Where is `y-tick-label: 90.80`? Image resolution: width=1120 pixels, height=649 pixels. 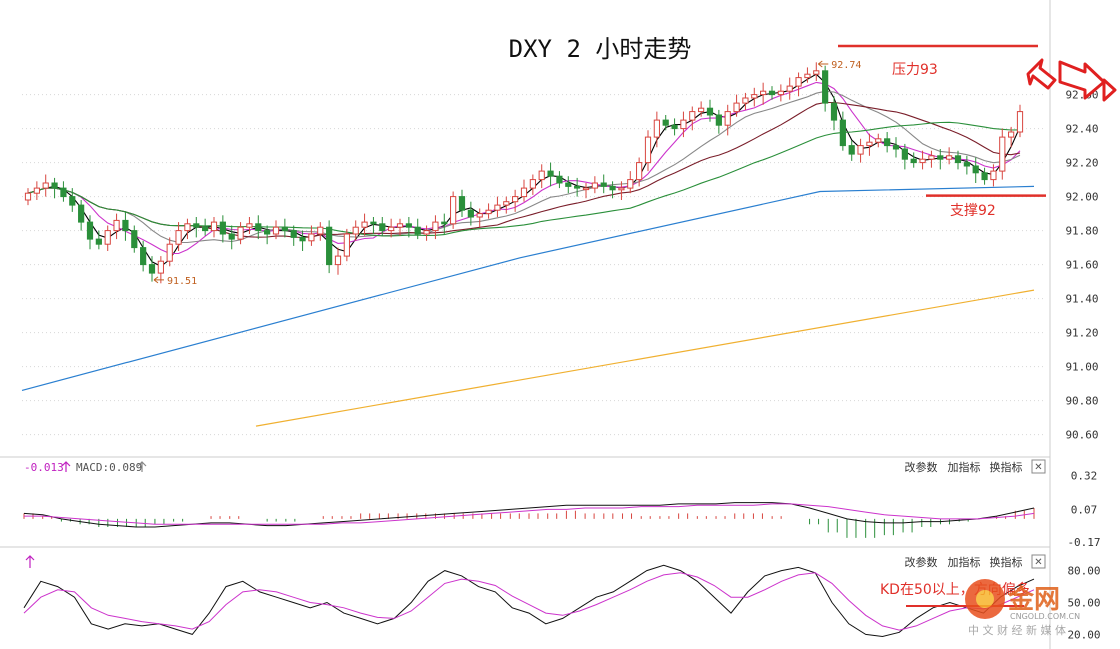 y-tick-label: 90.80 is located at coordinates (1081, 401).